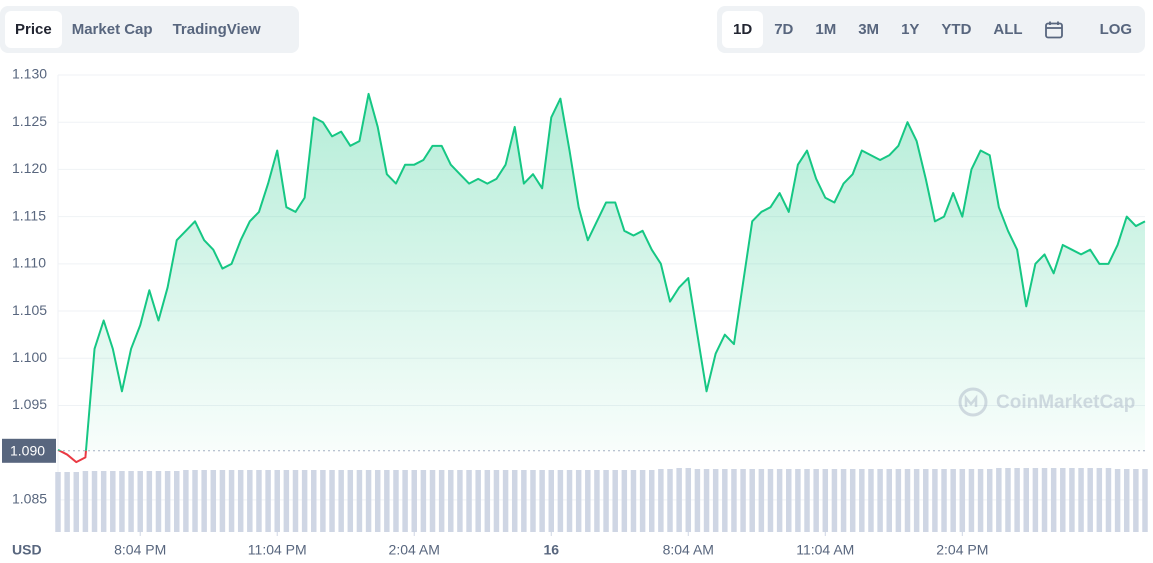  I want to click on y-tick-label: 1.105, so click(29, 310).